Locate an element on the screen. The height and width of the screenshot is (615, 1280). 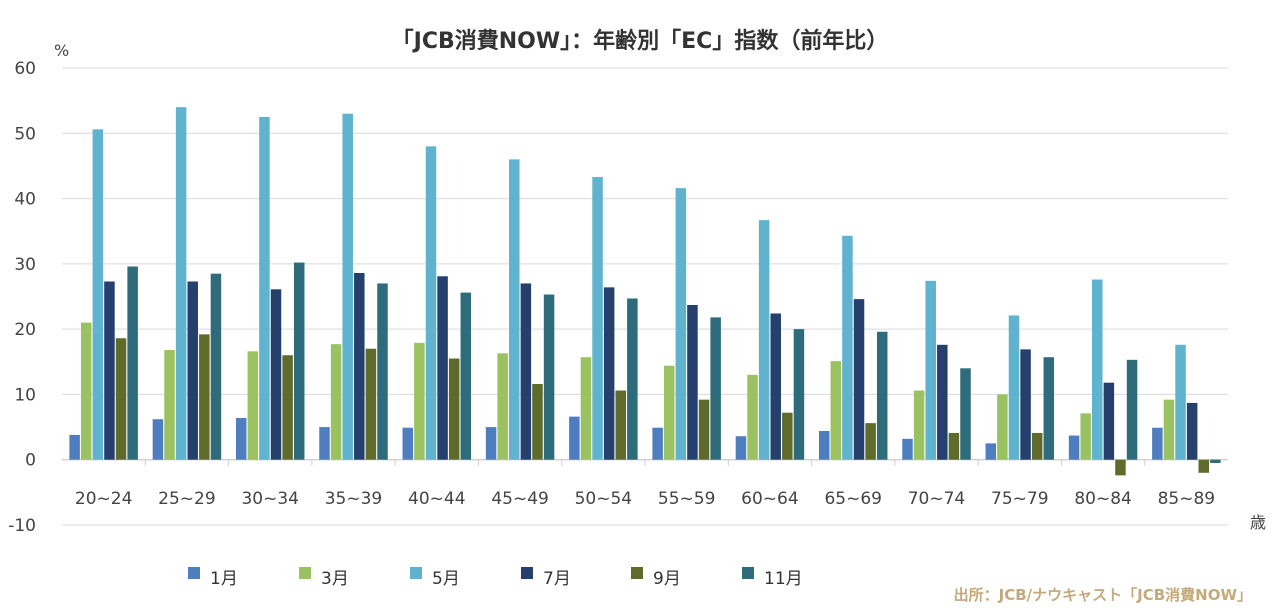
y-tick-label: 10 is located at coordinates (25, 395).